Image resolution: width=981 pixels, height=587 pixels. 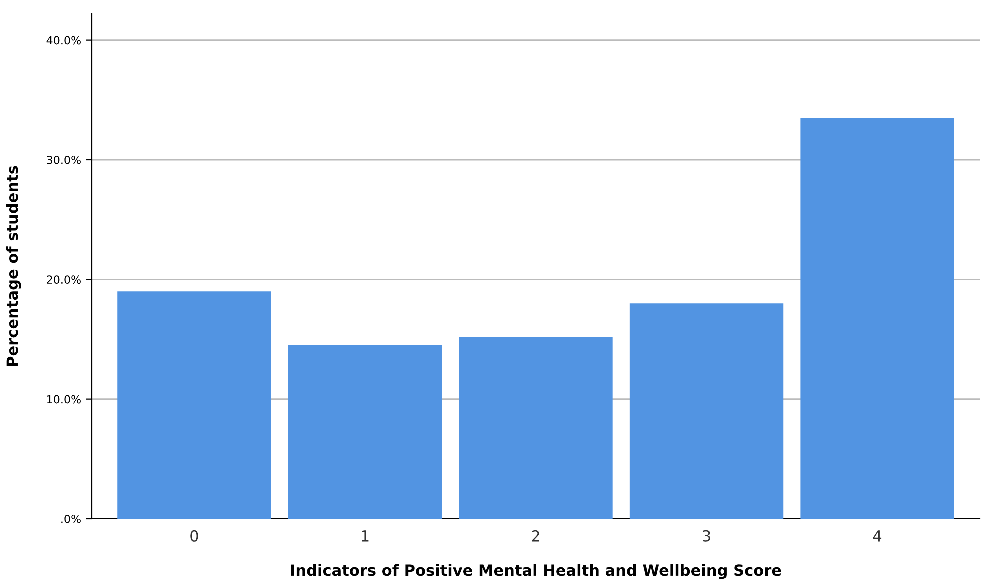 I want to click on y-tick-label: 10.0%, so click(x=64, y=399).